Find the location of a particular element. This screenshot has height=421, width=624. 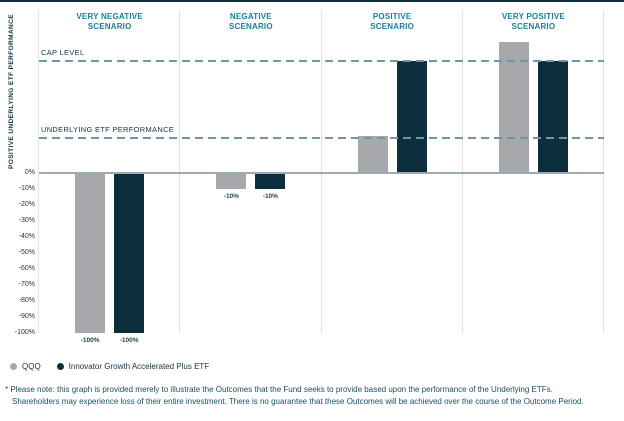

qqq-legend-dot-icon is located at coordinates (13, 366).